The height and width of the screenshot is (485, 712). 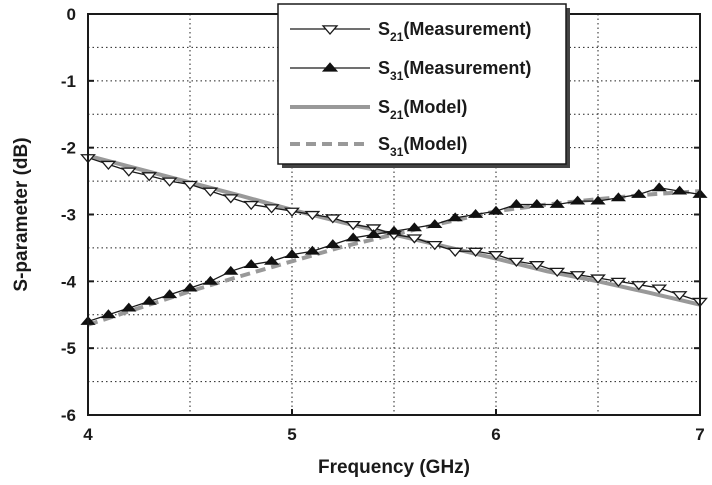 What do you see at coordinates (330, 67) in the screenshot?
I see `legend-marker-filled-triangle` at bounding box center [330, 67].